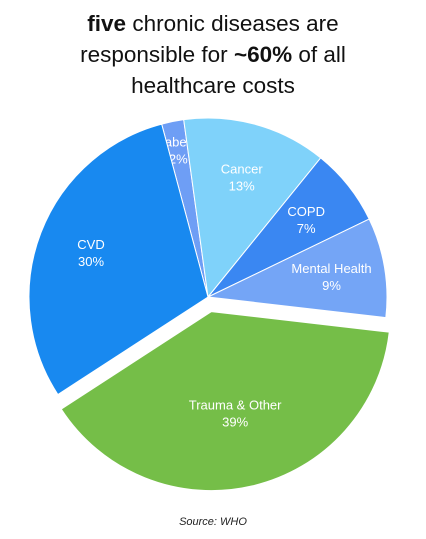 Image resolution: width=426 pixels, height=539 pixels. I want to click on slice-value-cvd: 30%, so click(91, 261).